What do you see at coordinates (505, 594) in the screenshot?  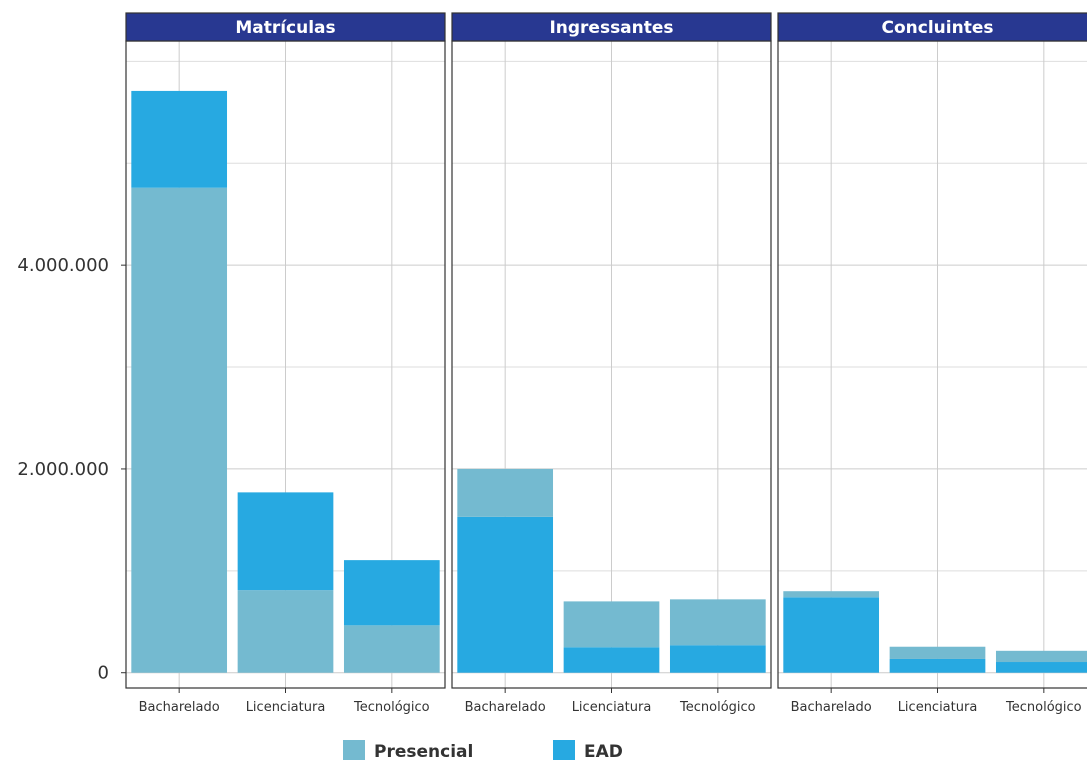 I see `bar-ingressantes-bacharelado-ead` at bounding box center [505, 594].